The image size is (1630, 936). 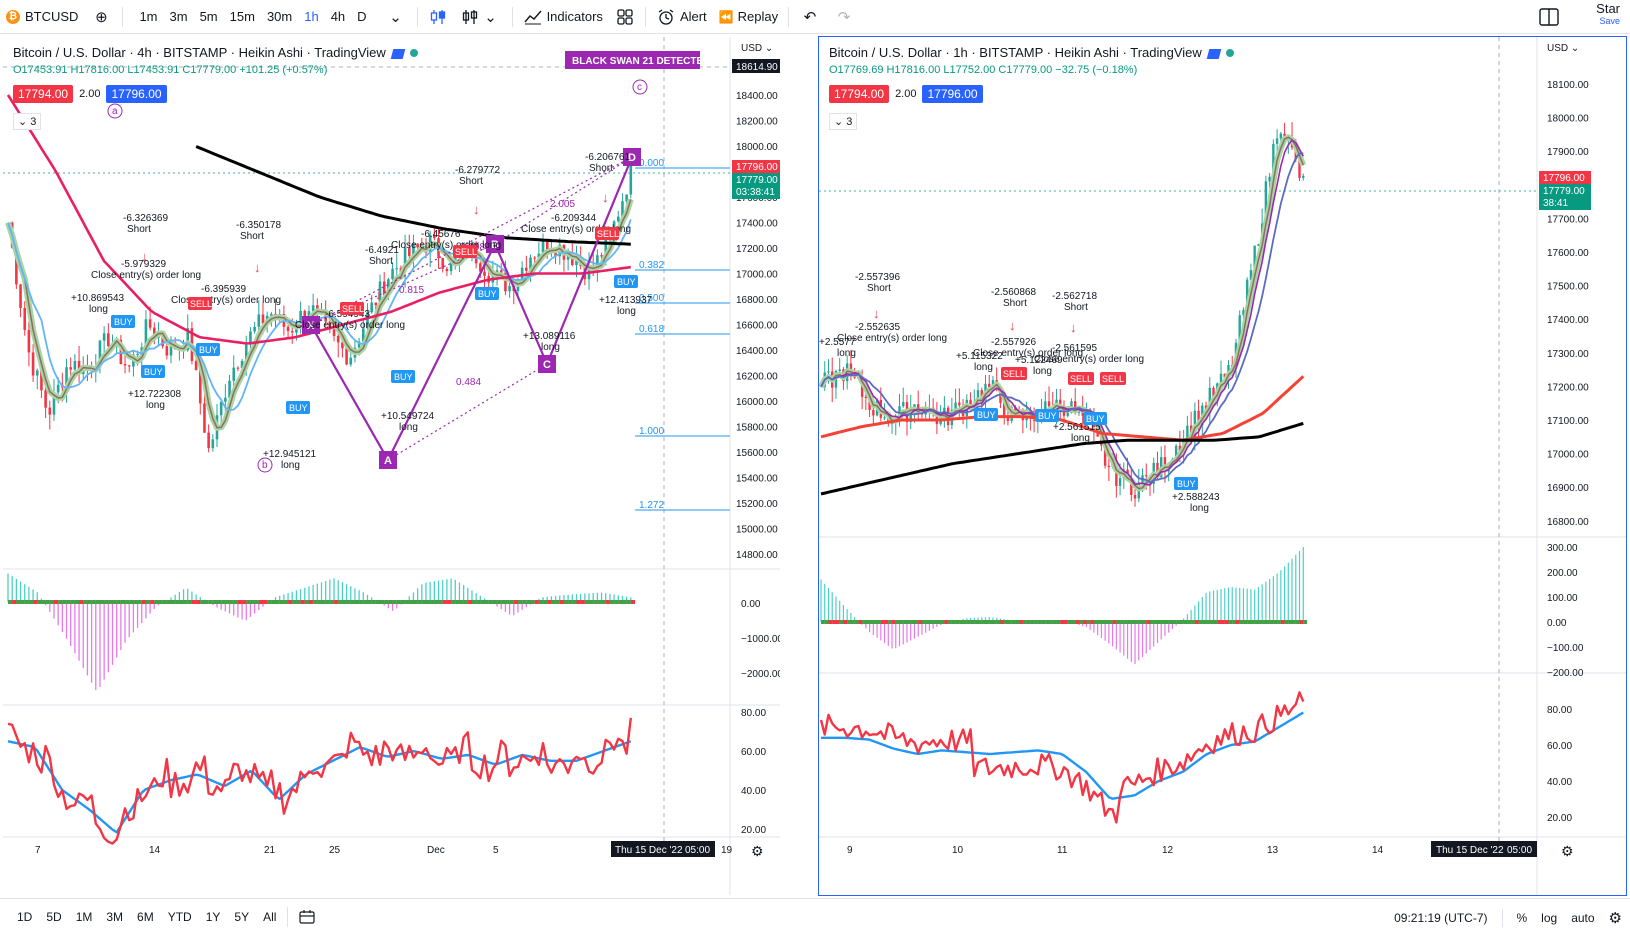 I want to click on last-price-green, so click(x=756, y=186).